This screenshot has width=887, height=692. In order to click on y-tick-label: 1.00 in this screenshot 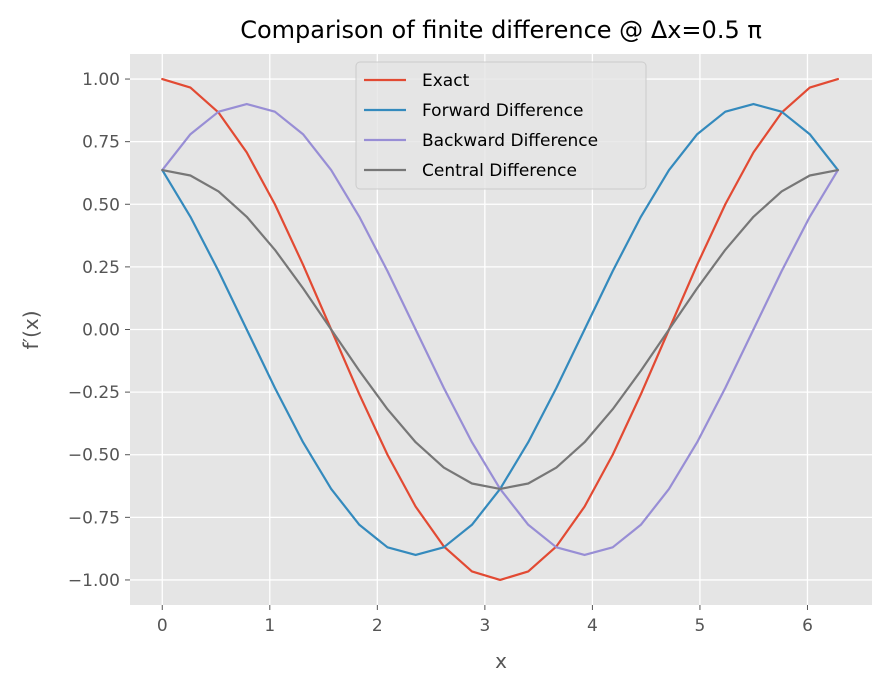, I will do `click(101, 80)`.